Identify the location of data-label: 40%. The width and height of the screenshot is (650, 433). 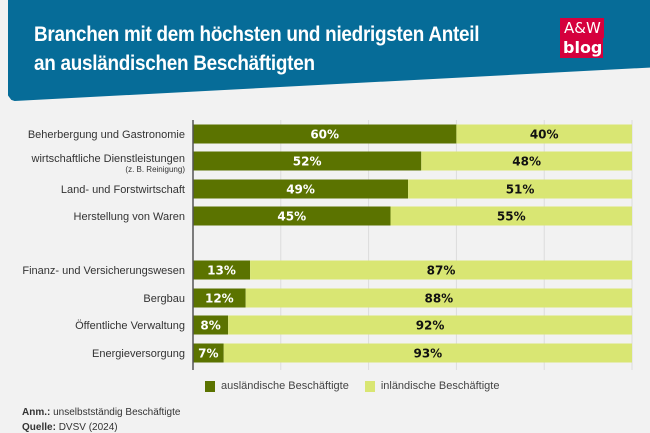
(544, 135).